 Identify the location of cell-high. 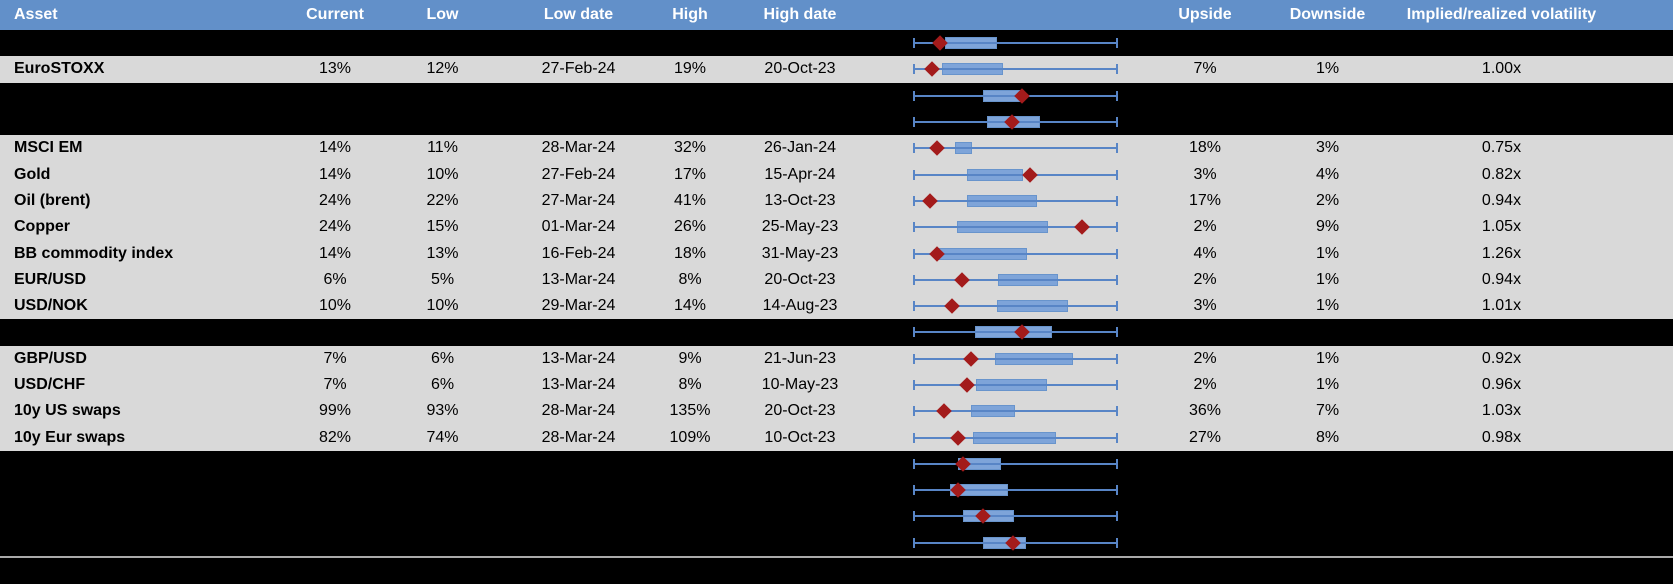
(690, 543).